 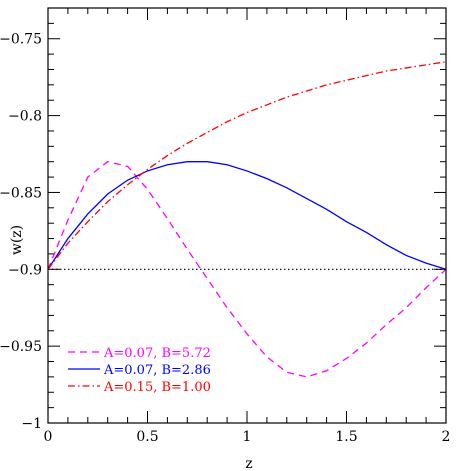 What do you see at coordinates (157, 370) in the screenshot?
I see `legend-label-2: A=0.07, B=2.86` at bounding box center [157, 370].